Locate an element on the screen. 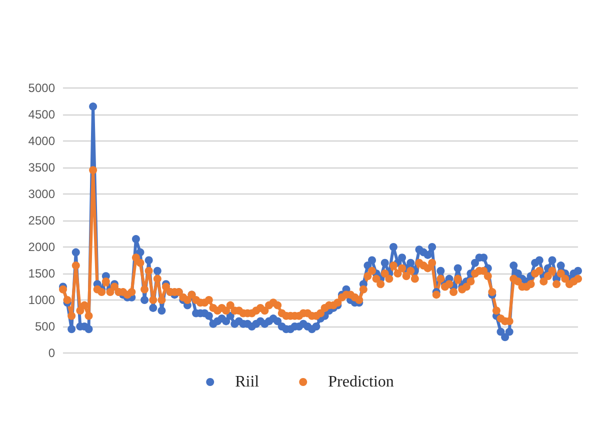 The height and width of the screenshot is (421, 600). legend-label: Riil is located at coordinates (247, 382).